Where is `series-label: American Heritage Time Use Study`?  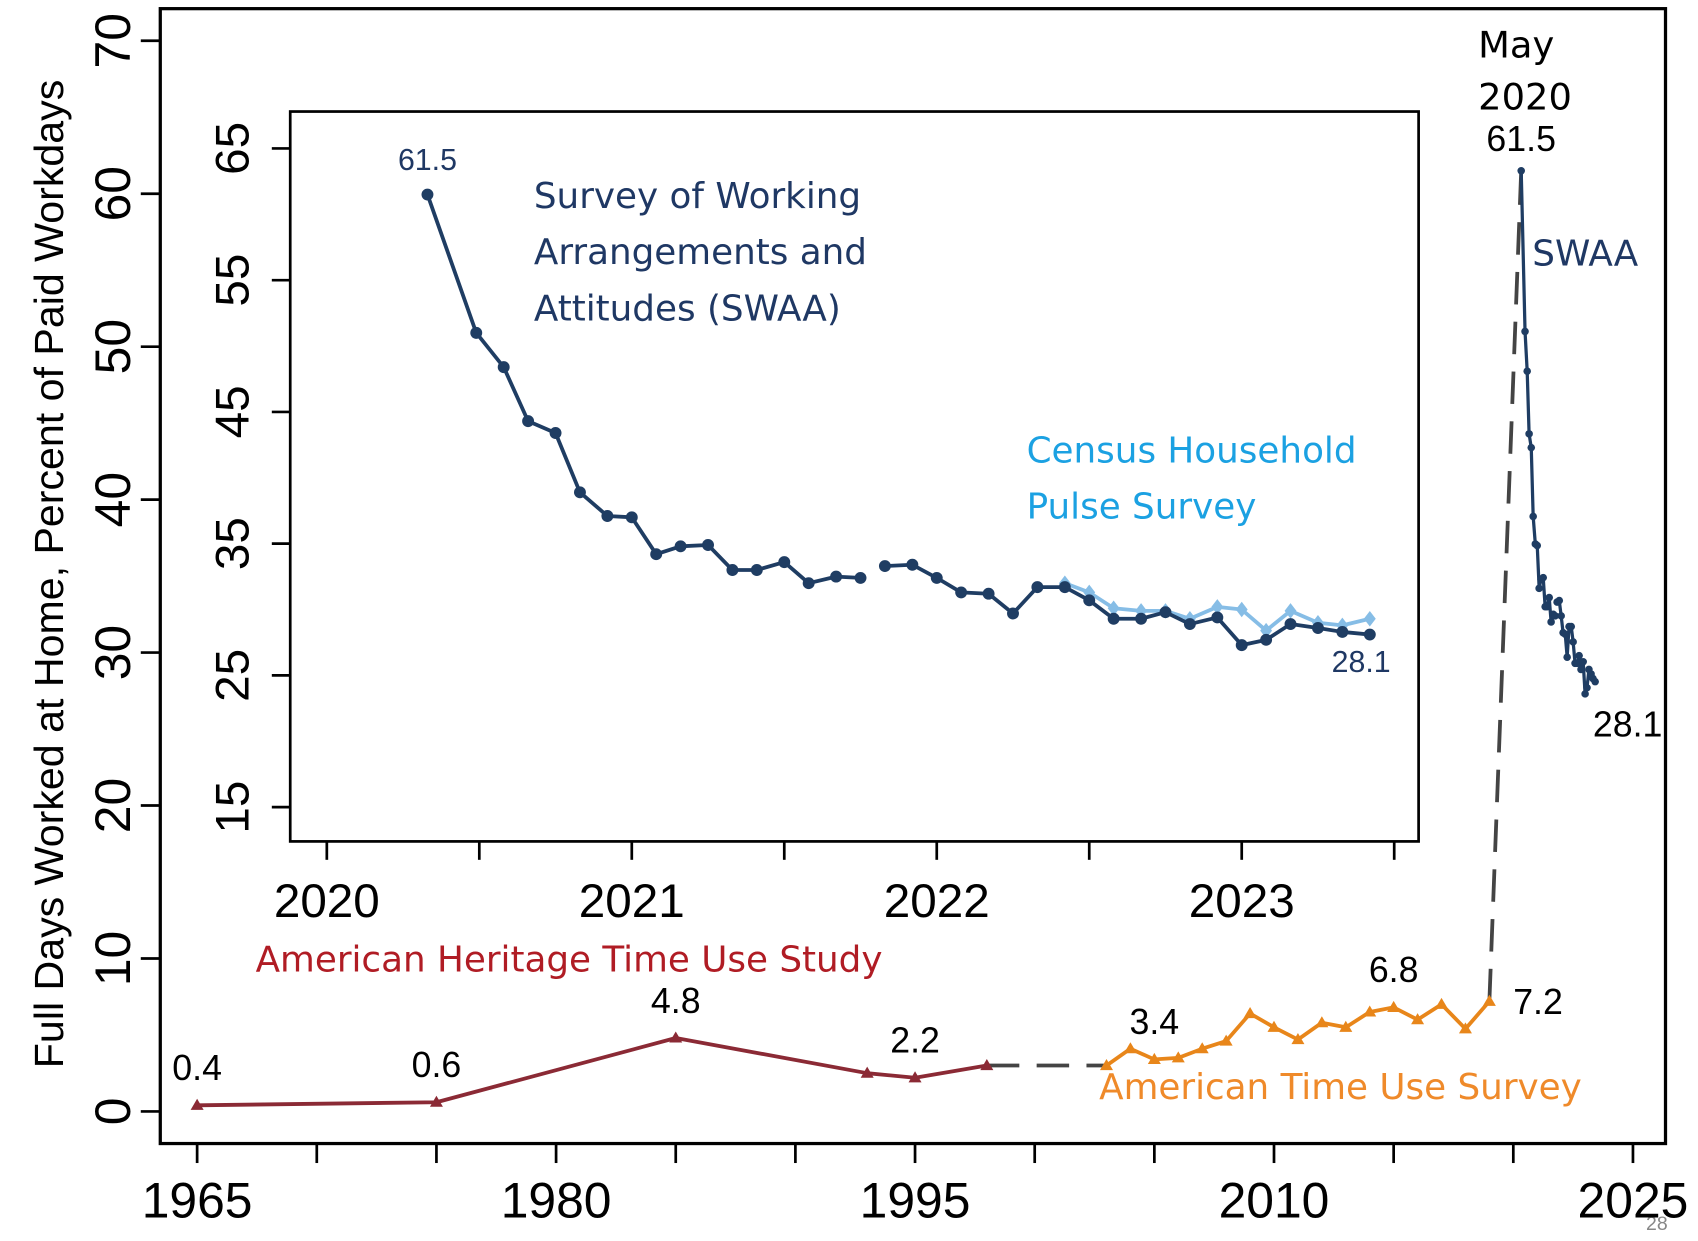 series-label: American Heritage Time Use Study is located at coordinates (569, 959).